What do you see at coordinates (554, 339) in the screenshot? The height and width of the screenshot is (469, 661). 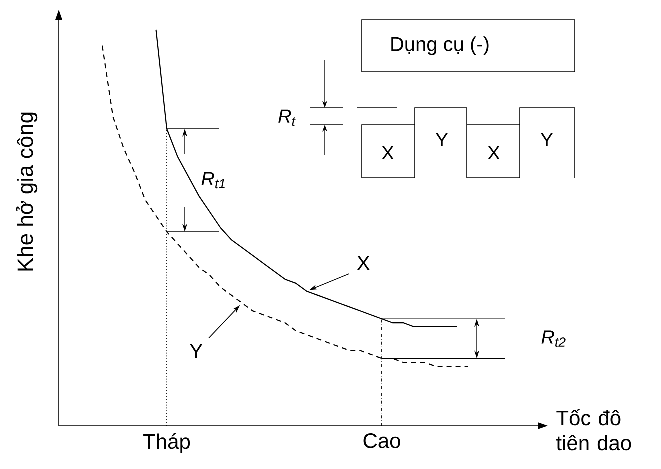 I see `text: R$_{t2}$` at bounding box center [554, 339].